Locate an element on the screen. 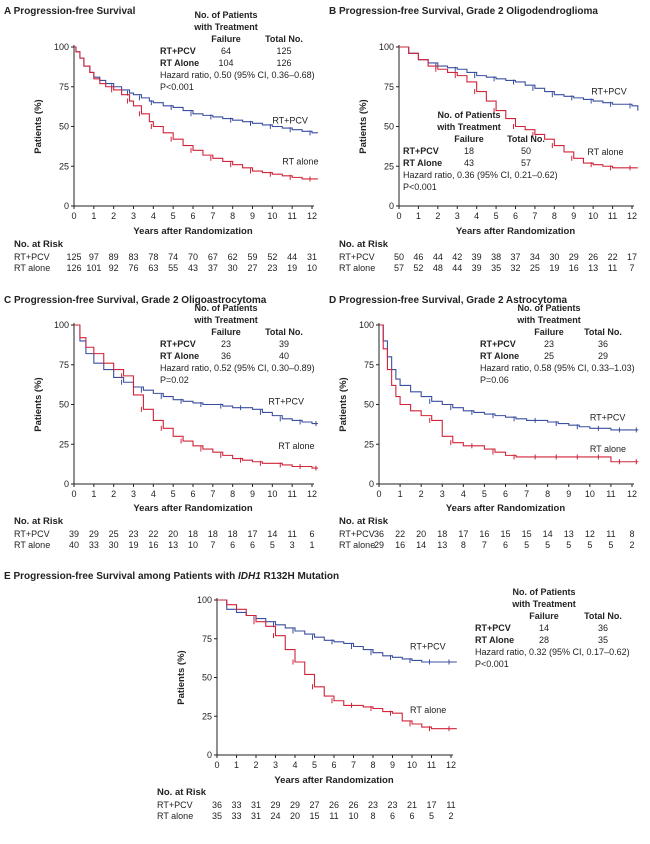 This screenshot has width=650, height=844. risk-value: 52 is located at coordinates (418, 268).